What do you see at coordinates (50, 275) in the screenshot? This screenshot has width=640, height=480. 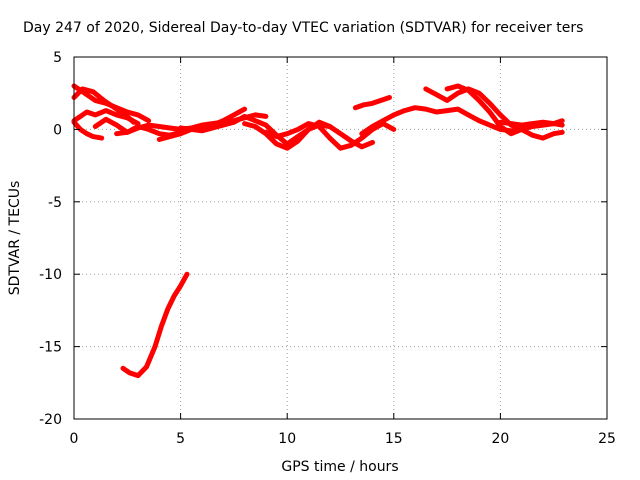 I see `y-tick-label: -10` at bounding box center [50, 275].